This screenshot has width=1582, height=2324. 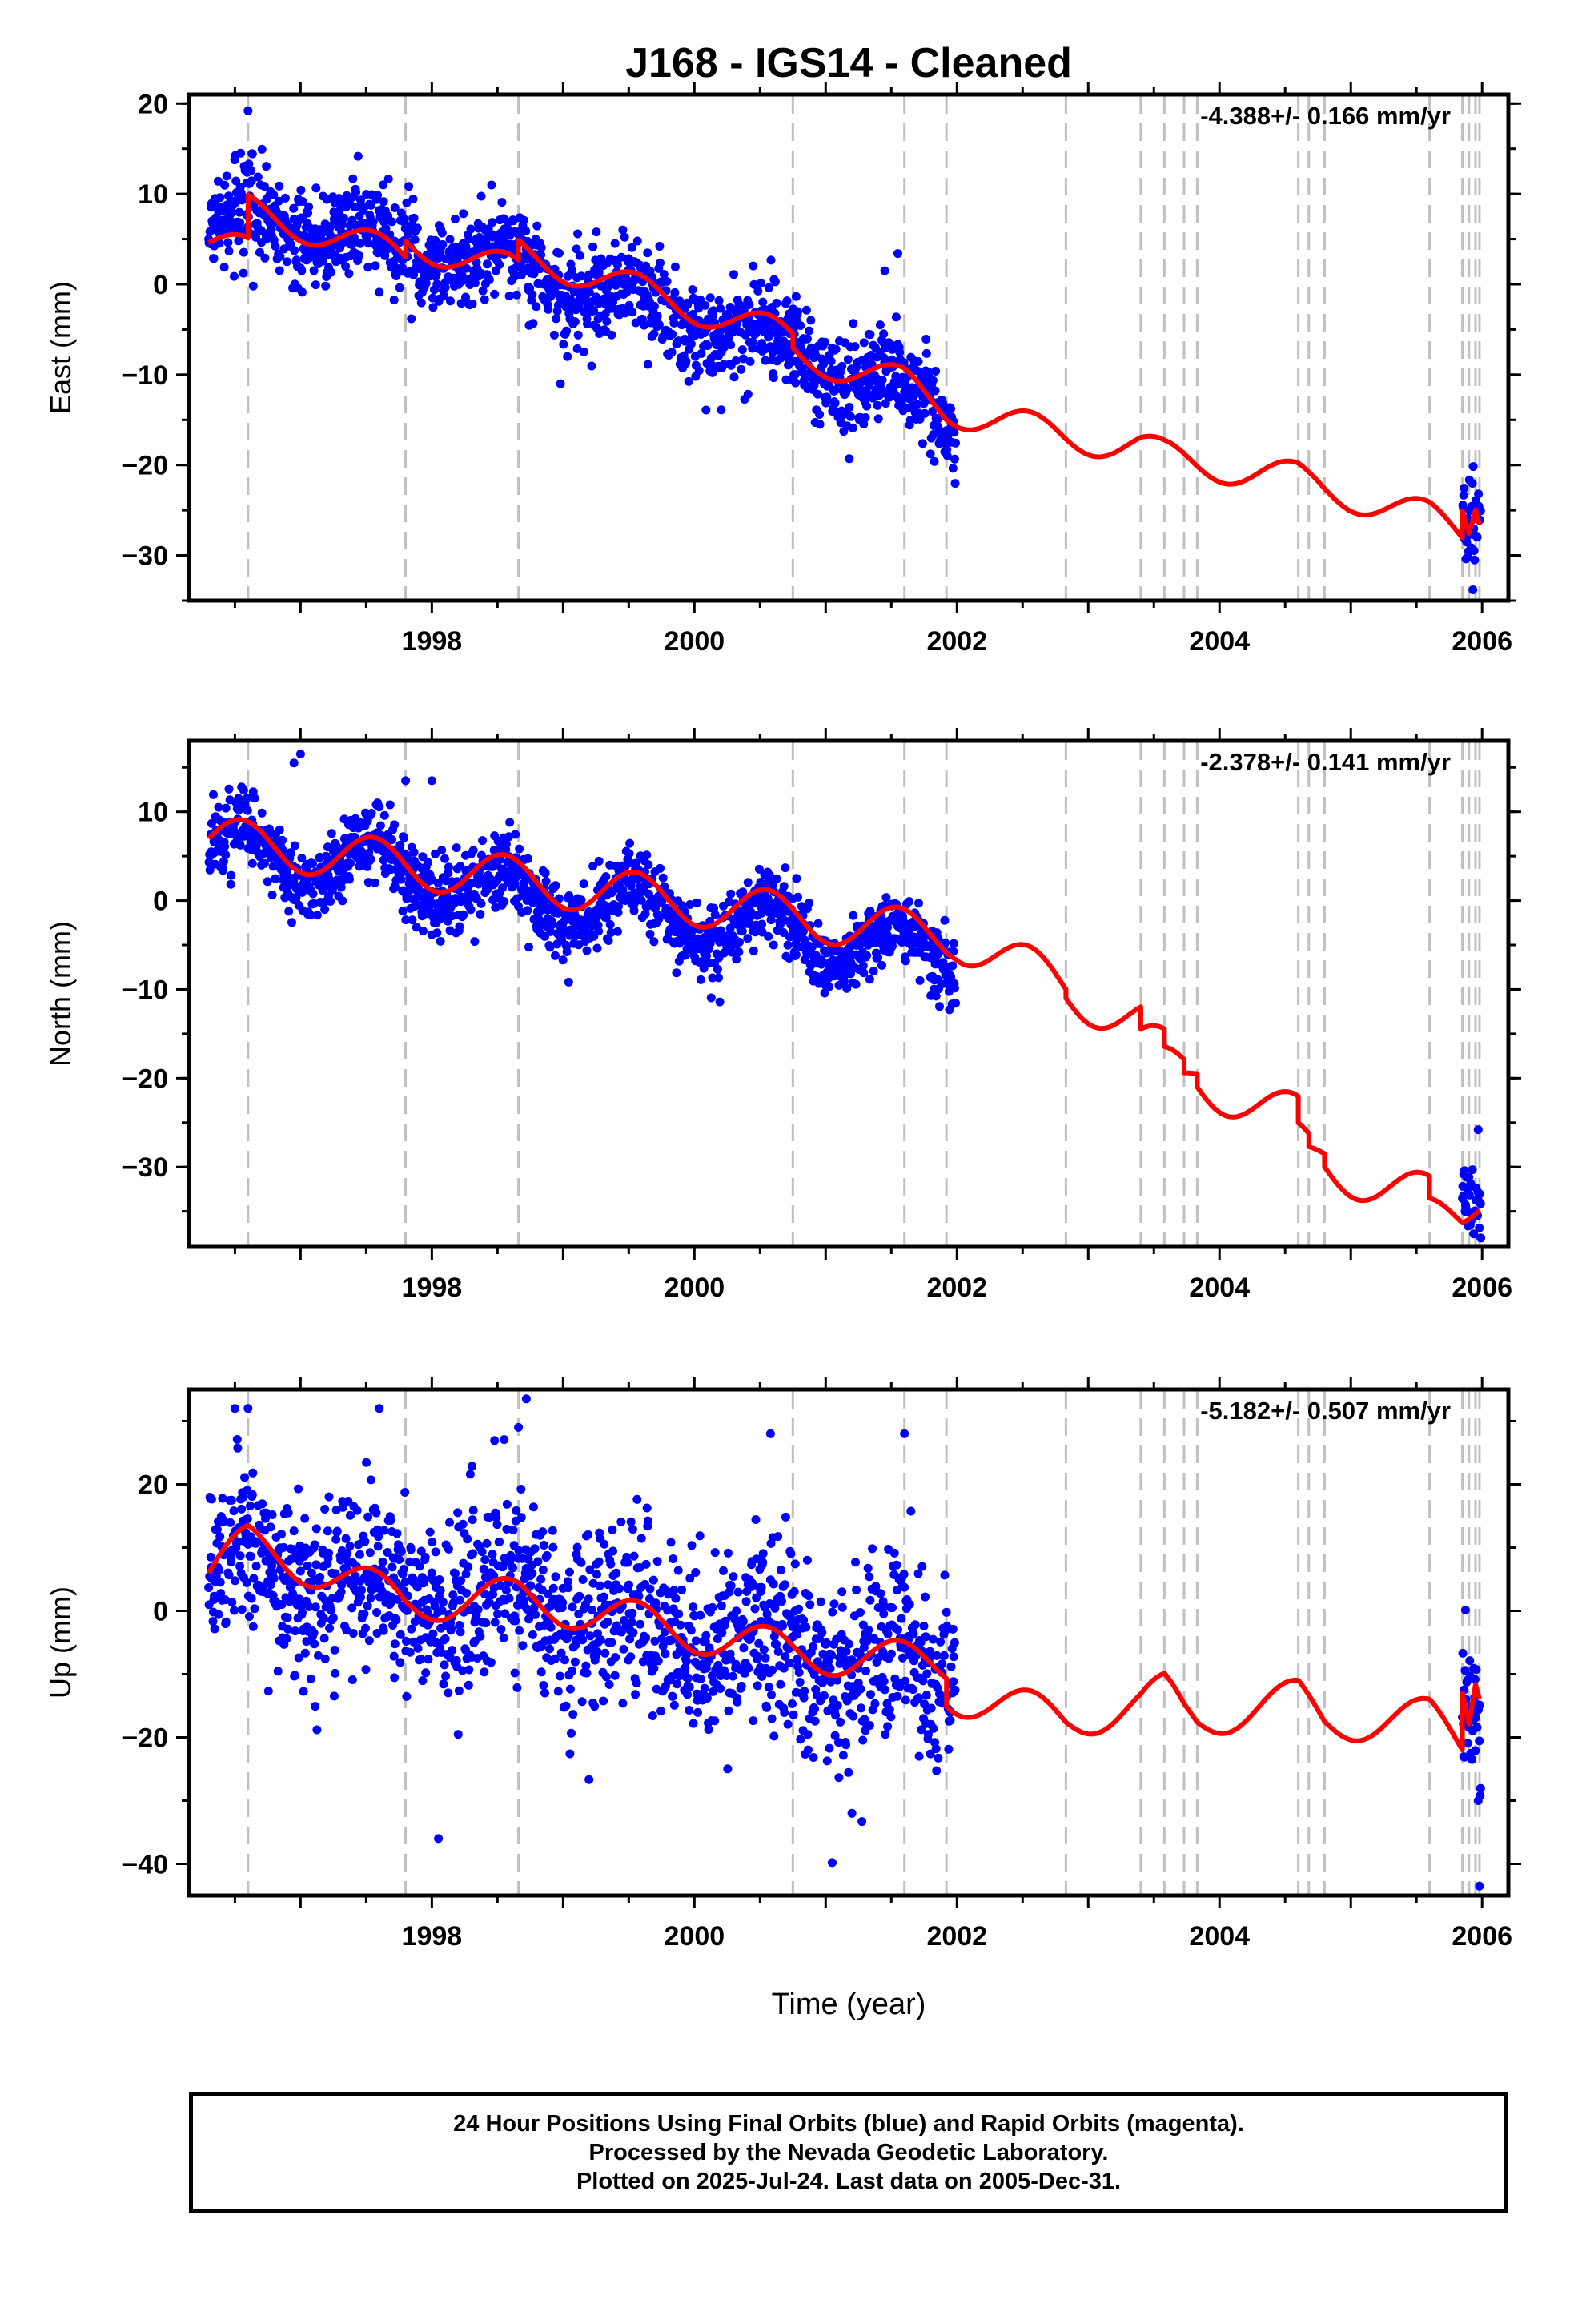 I want to click on y-axis-label: East (mm), so click(x=61, y=347).